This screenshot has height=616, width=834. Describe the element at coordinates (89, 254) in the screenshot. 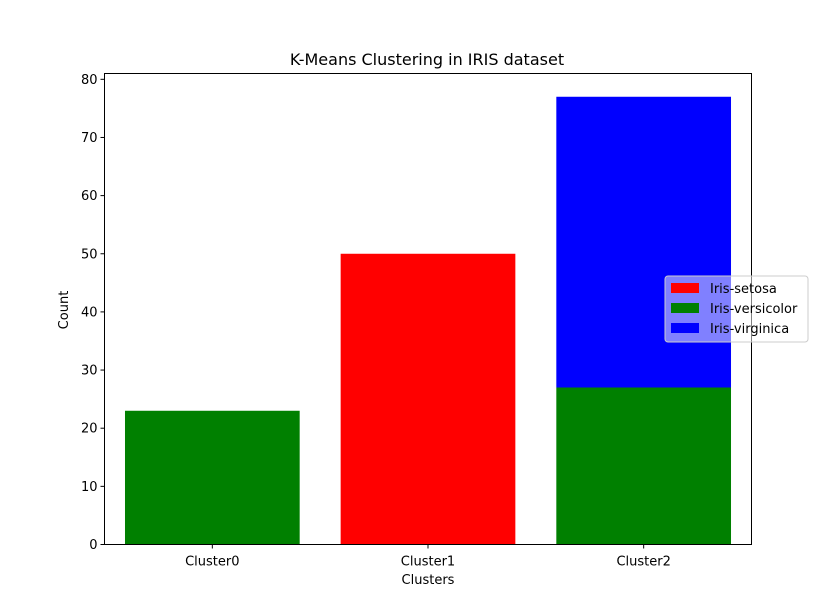

I see `y-tick-label: 50` at that location.